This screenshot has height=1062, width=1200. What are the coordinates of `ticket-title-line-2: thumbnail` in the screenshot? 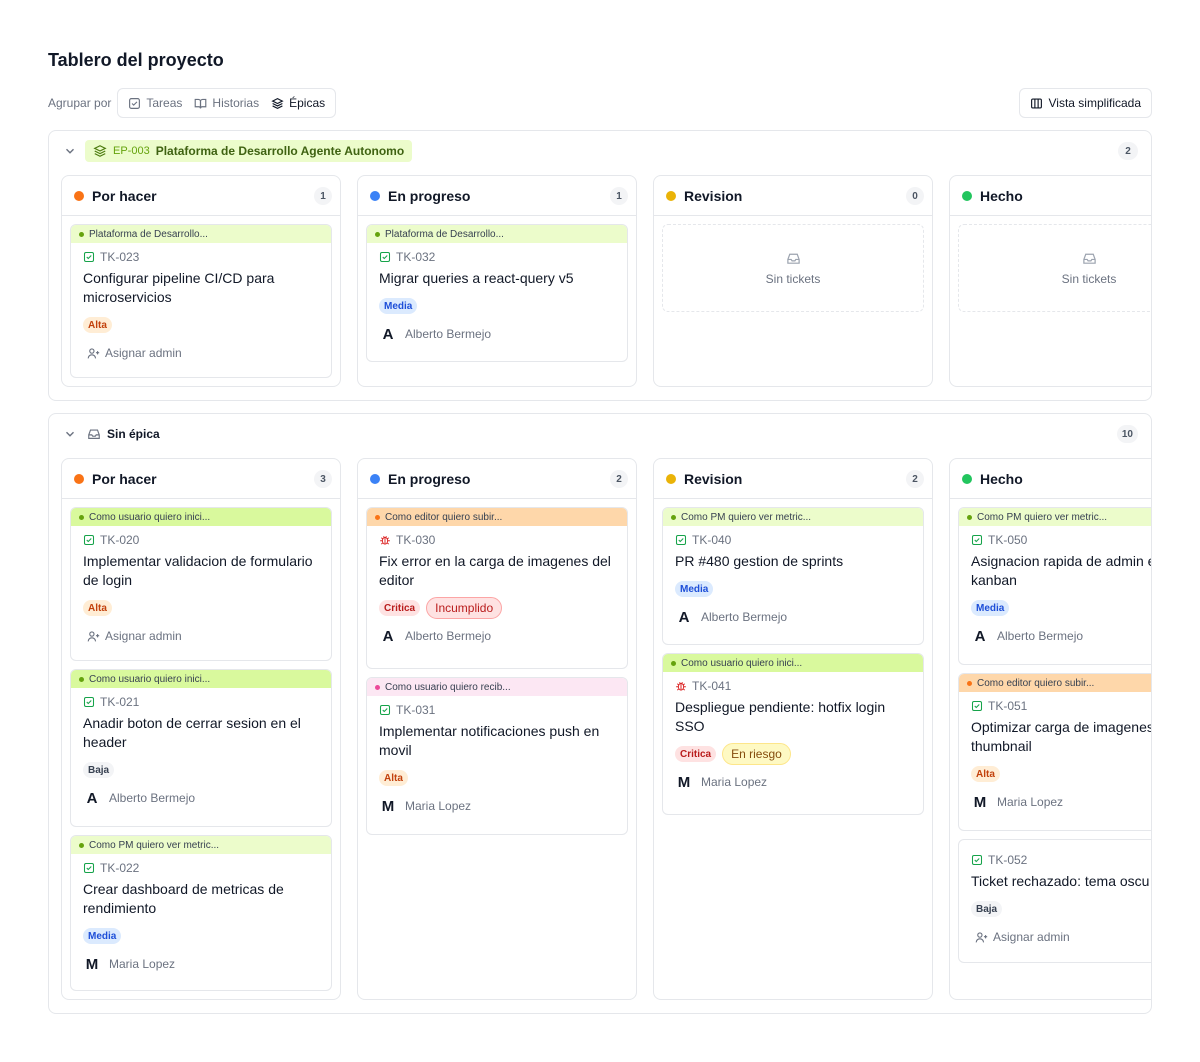 It's located at (1001, 746).